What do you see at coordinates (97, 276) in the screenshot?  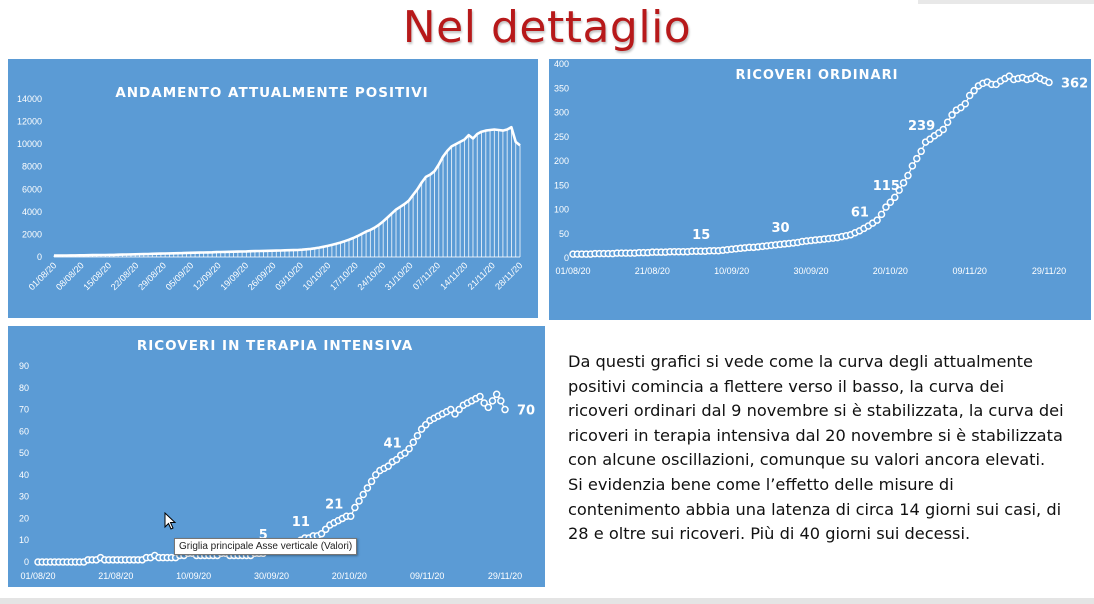 I see `x-tick-label: 15/08/20` at bounding box center [97, 276].